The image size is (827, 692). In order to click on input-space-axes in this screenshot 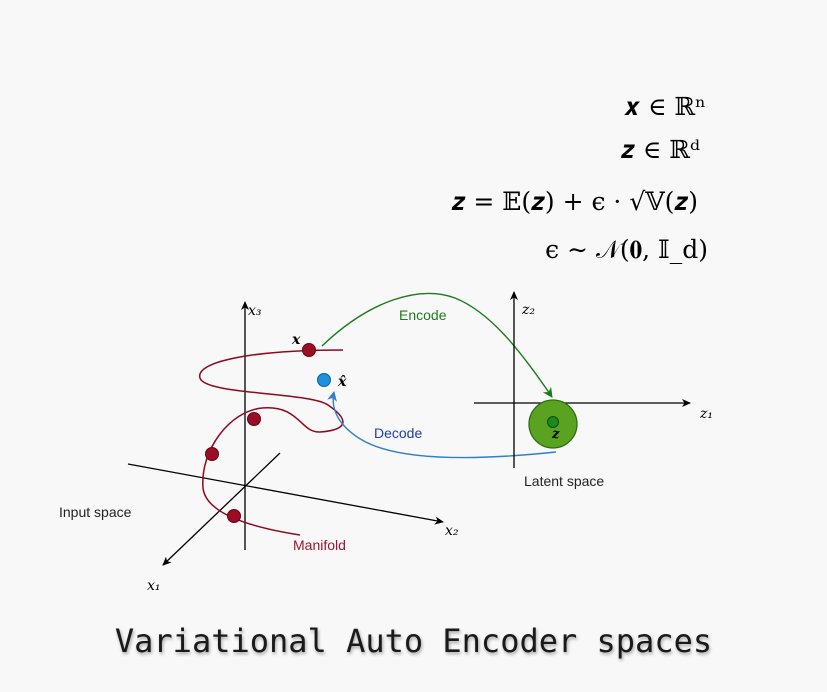, I will do `click(285, 433)`.